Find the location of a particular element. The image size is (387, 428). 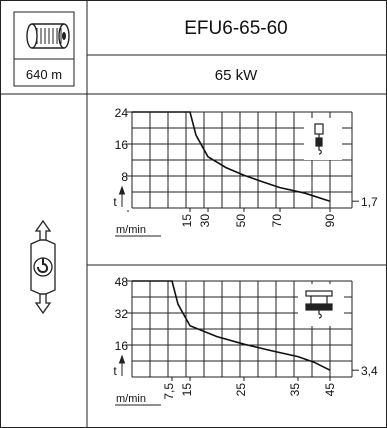

power-rating: 65 kW is located at coordinates (236, 75).